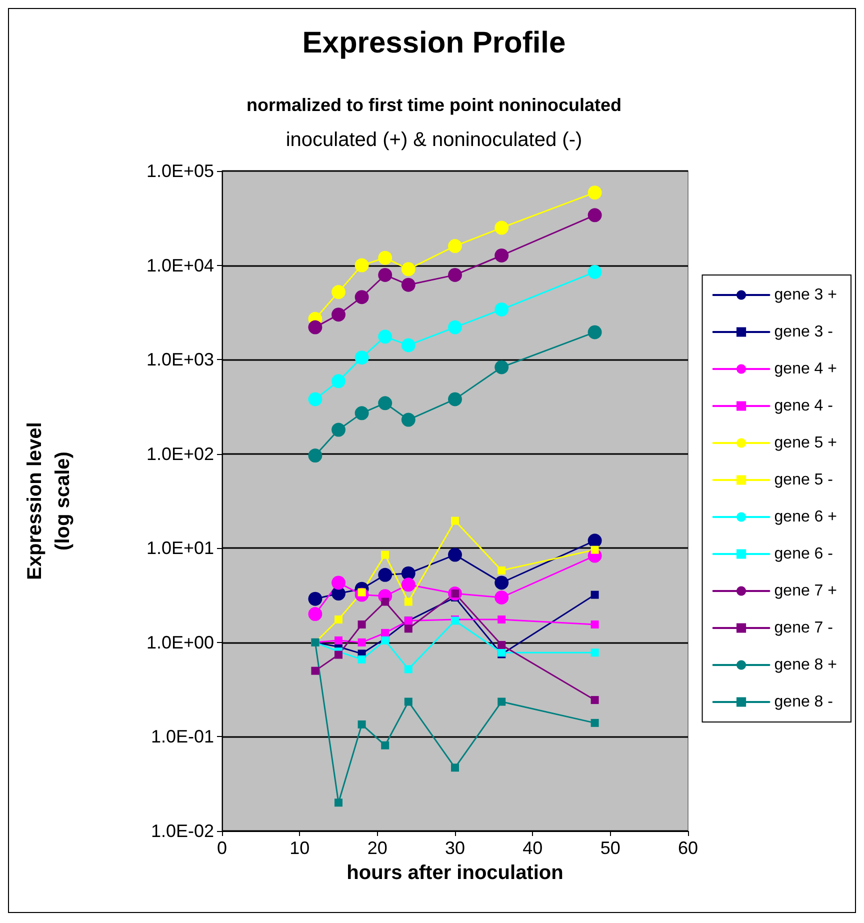 The height and width of the screenshot is (923, 864). Describe the element at coordinates (803, 702) in the screenshot. I see `legend-label: gene 8 -` at that location.